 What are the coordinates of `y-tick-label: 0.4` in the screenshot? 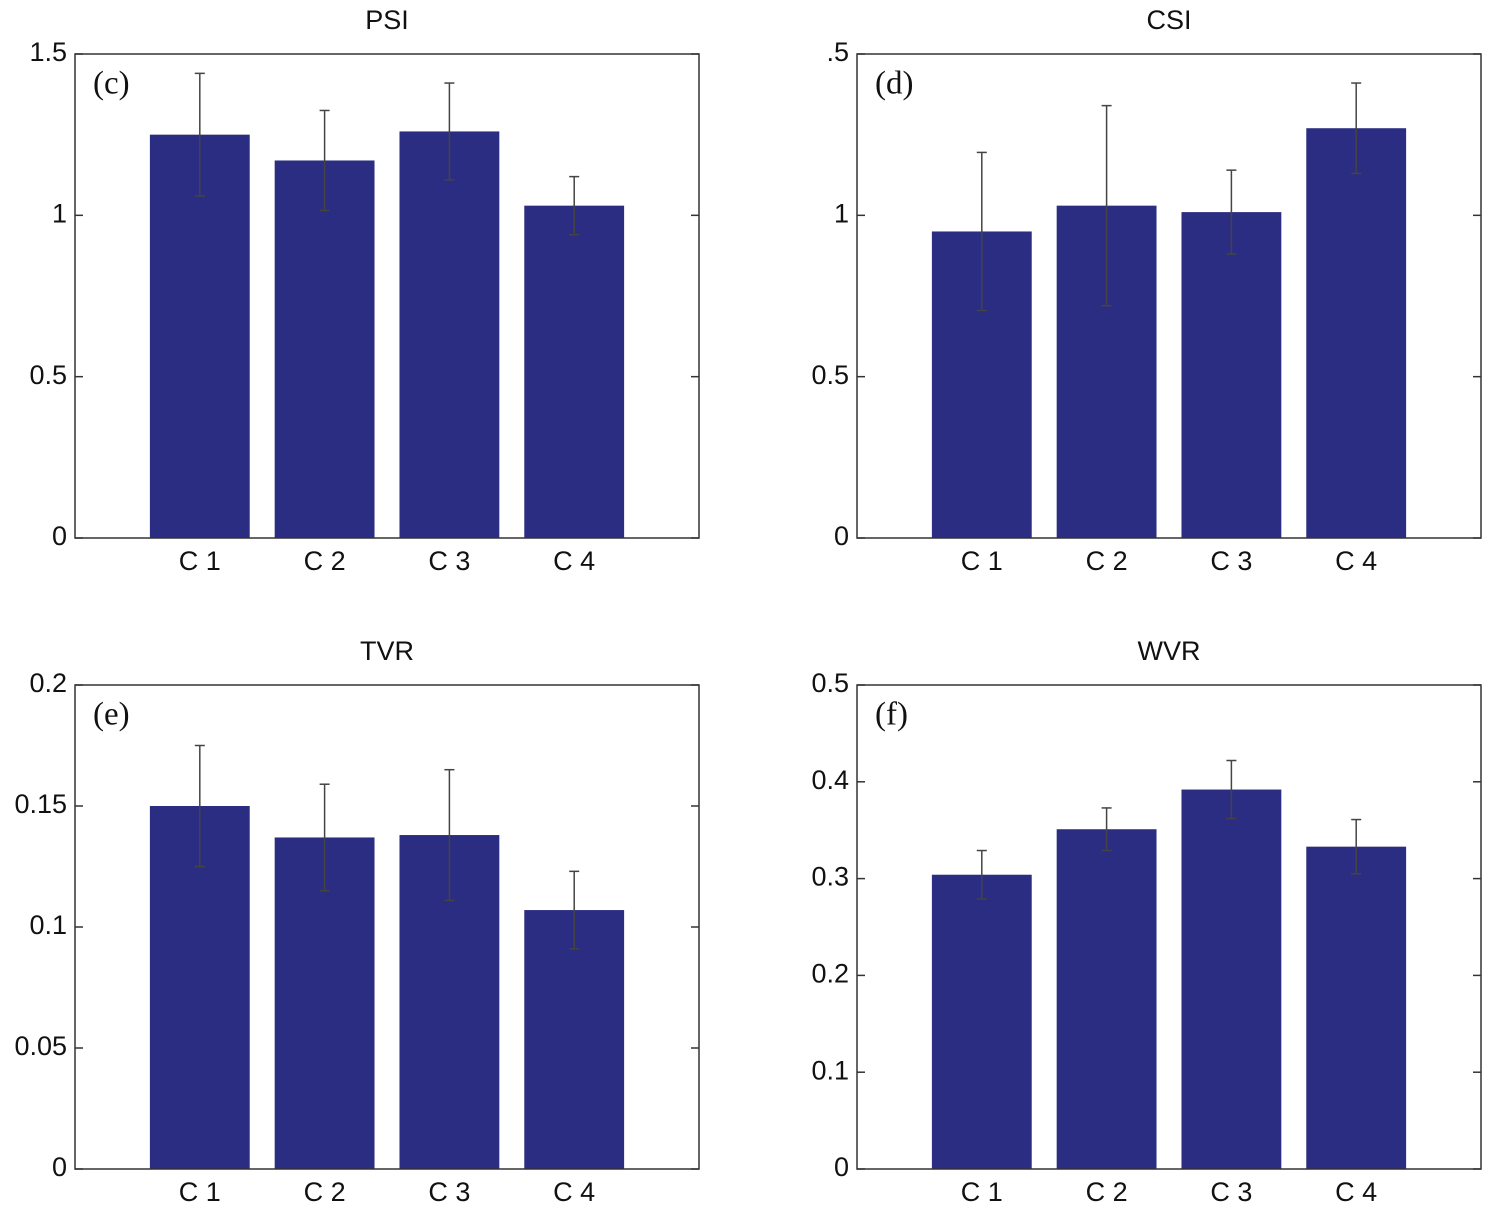 It's located at (830, 780).